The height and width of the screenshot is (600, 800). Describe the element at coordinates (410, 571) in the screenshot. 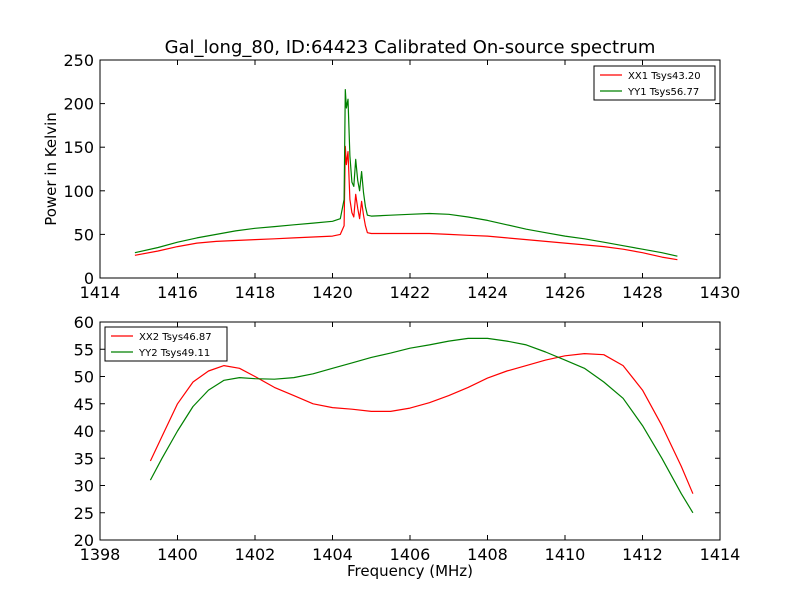

I see `x-axis-title: Frequency (MHz)` at that location.